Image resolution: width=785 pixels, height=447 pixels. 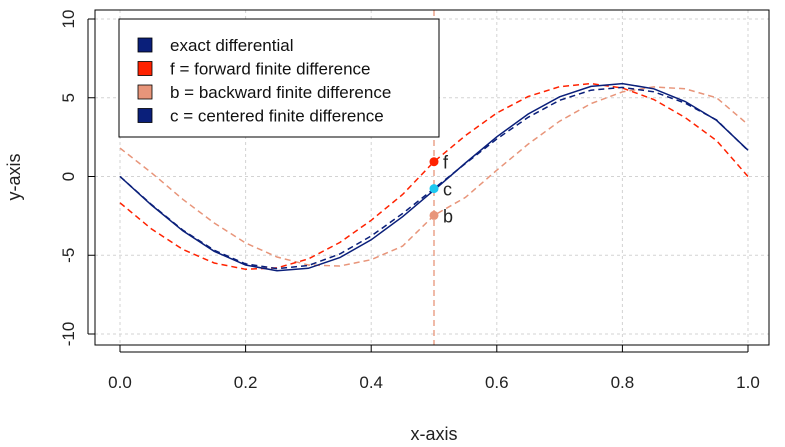 I want to click on legend-label: f = forward finite difference, so click(x=270, y=69).